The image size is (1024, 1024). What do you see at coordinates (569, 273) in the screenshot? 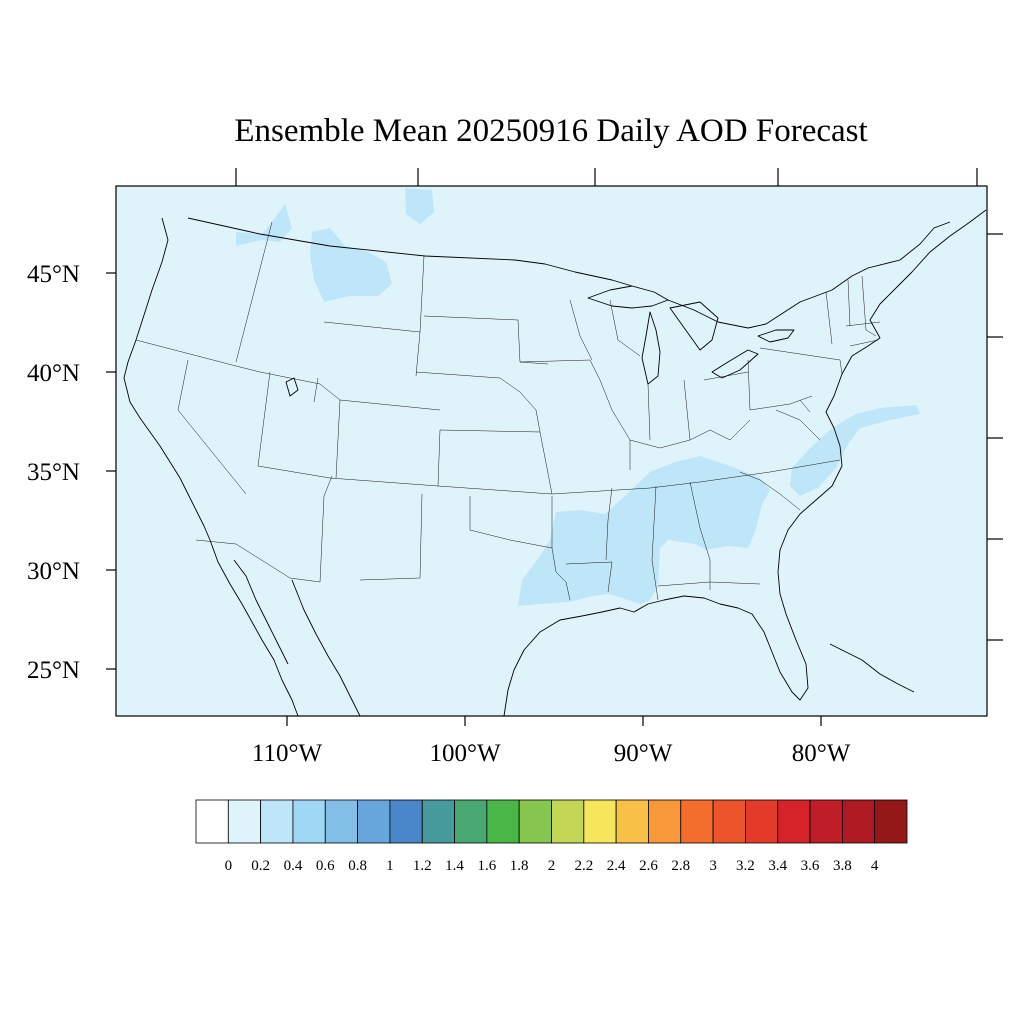
I see `us-canada-border` at bounding box center [569, 273].